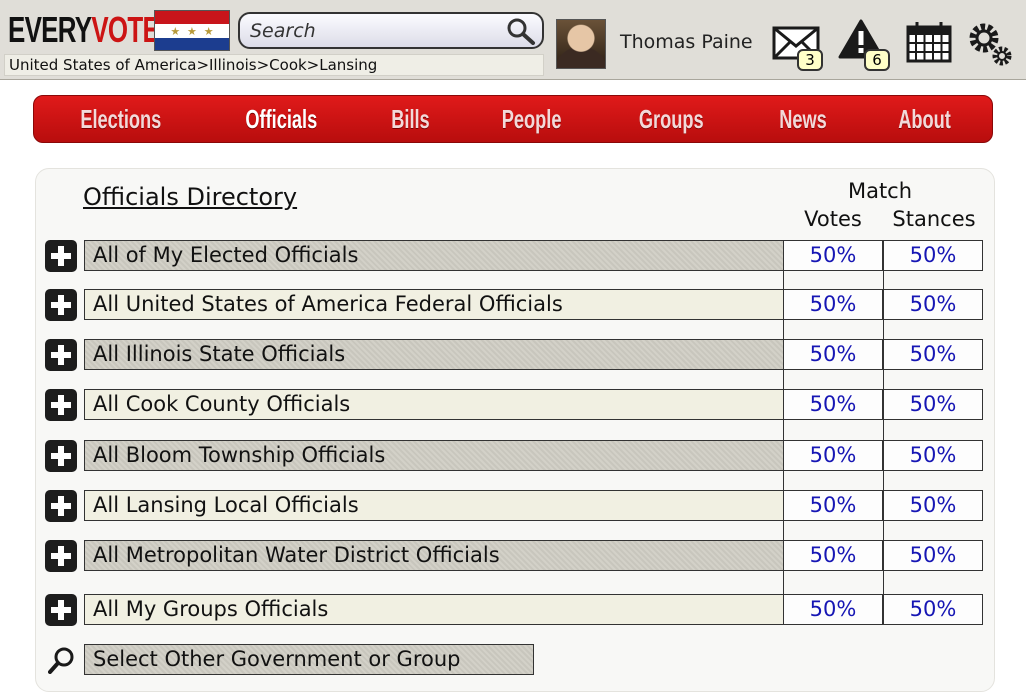 The height and width of the screenshot is (700, 1026). Describe the element at coordinates (880, 191) in the screenshot. I see `match-column-header: Match` at that location.